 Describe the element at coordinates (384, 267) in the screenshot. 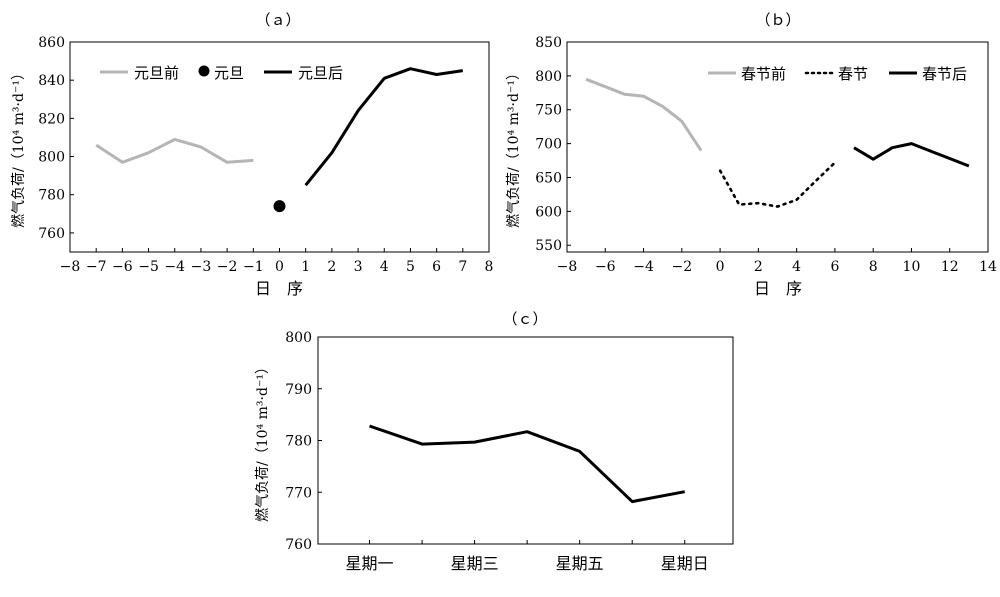

I see `x-tick-label-a-12: 4` at that location.